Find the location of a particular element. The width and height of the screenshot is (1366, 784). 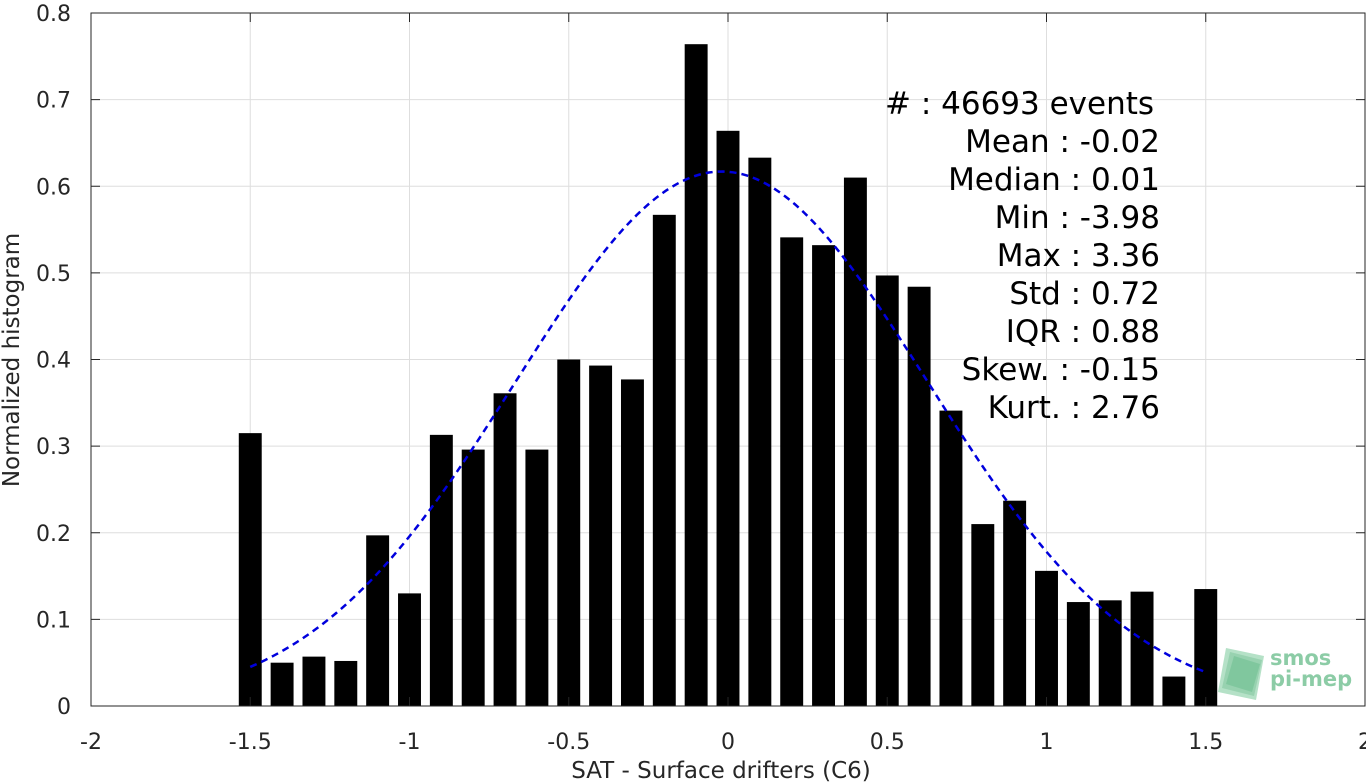

x-axis-label: SAT - Surface drifters (C6) is located at coordinates (721, 771).